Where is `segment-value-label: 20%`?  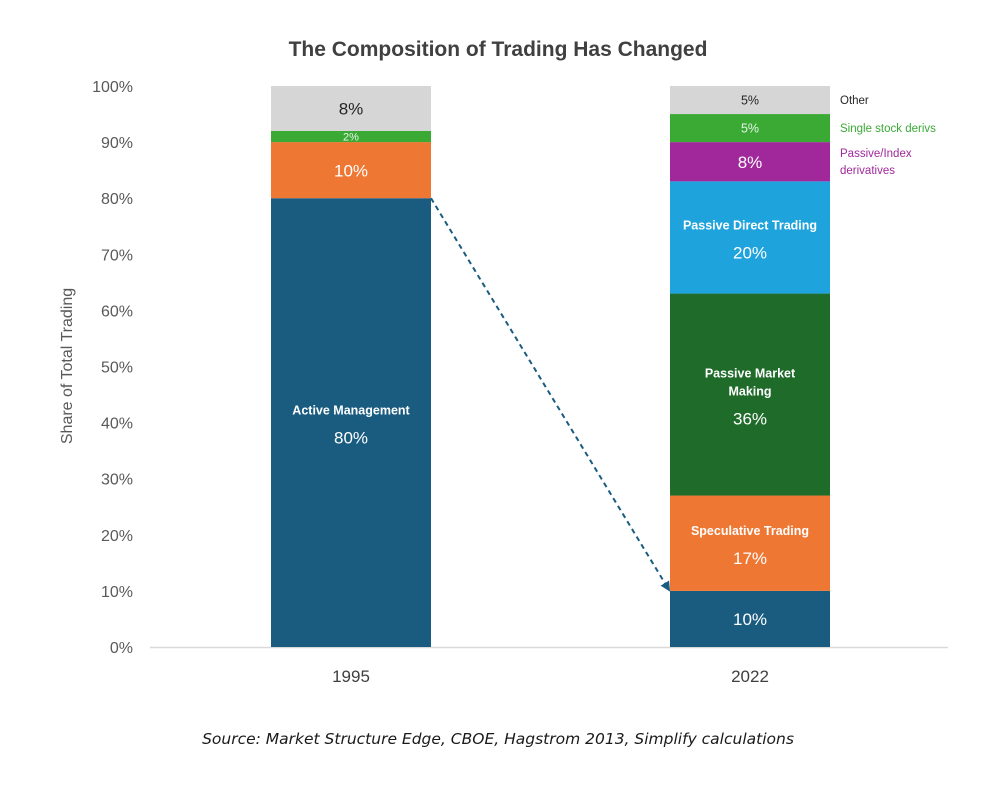
segment-value-label: 20% is located at coordinates (750, 252).